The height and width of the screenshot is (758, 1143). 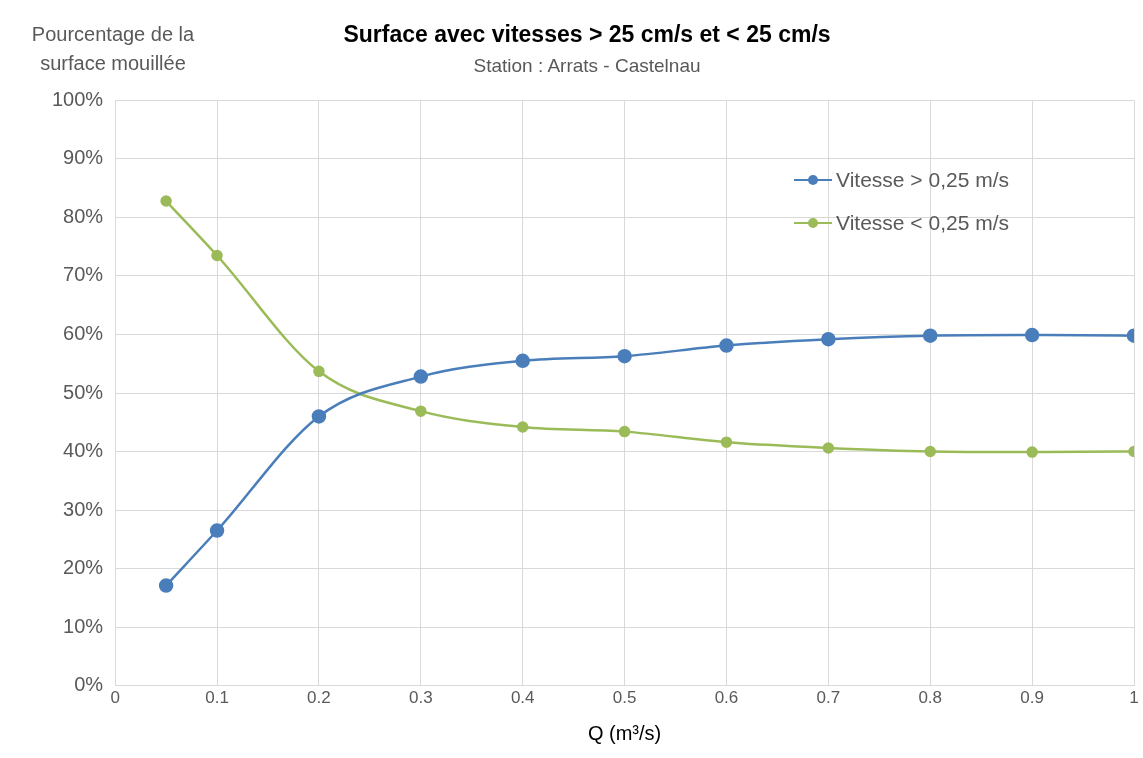 What do you see at coordinates (420, 698) in the screenshot?
I see `x-tick-label: 0.3` at bounding box center [420, 698].